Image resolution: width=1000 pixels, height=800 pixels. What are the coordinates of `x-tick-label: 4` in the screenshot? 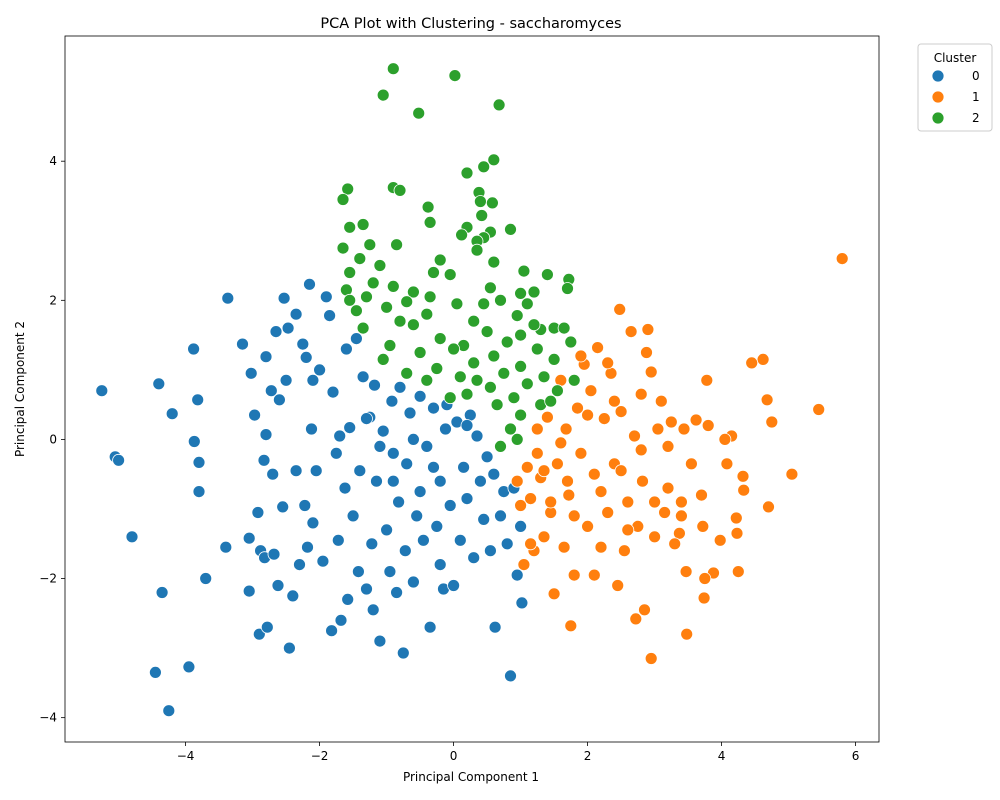 It's located at (722, 756).